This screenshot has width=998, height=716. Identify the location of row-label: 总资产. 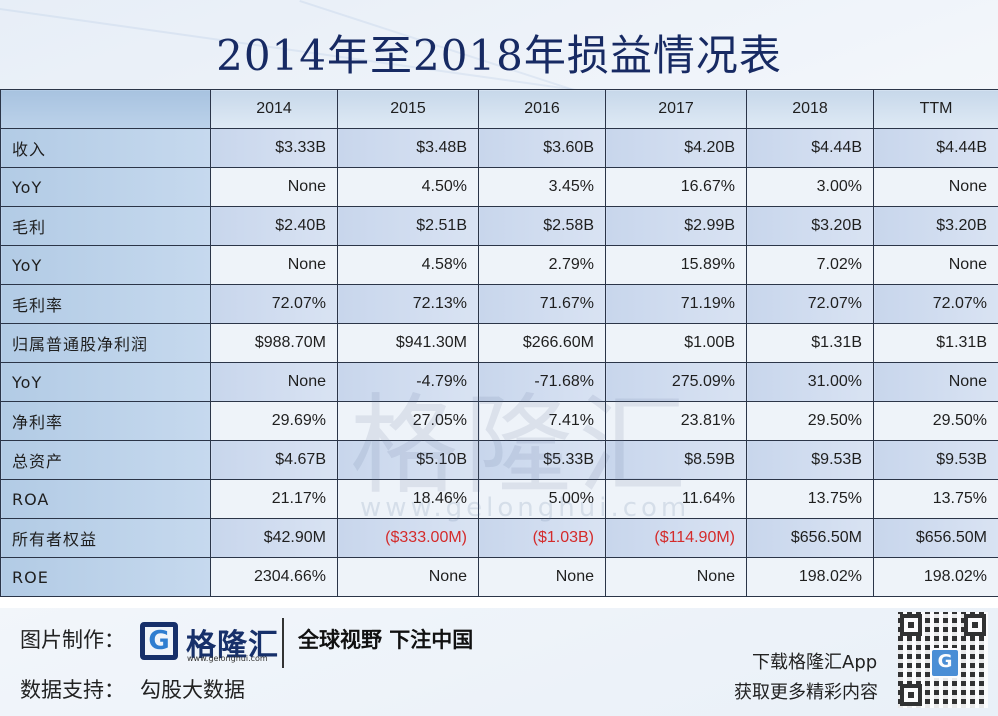
(105, 460).